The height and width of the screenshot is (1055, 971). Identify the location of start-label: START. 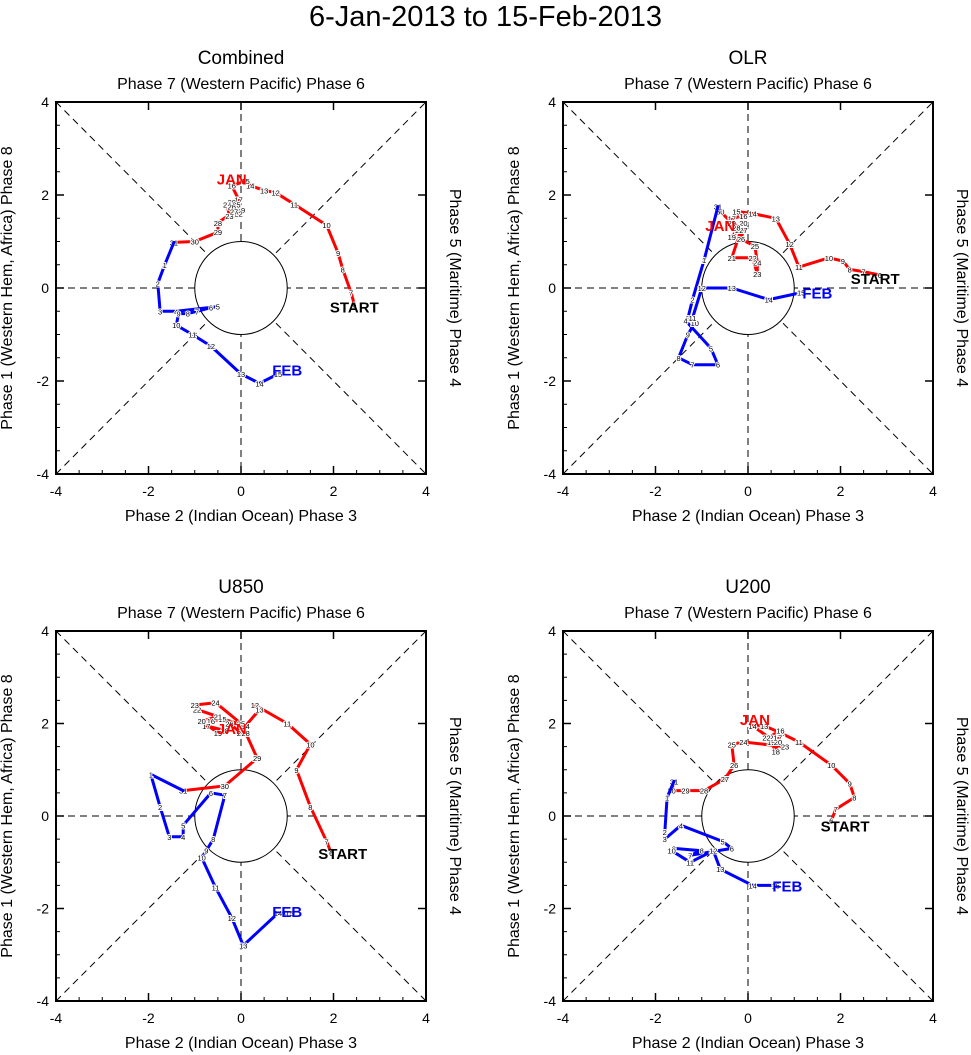
(845, 826).